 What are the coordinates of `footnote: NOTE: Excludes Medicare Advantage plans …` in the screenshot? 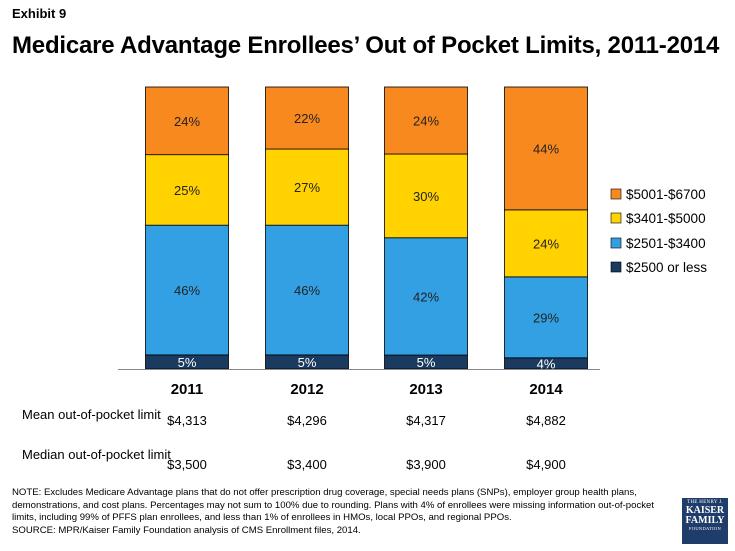 It's located at (344, 512).